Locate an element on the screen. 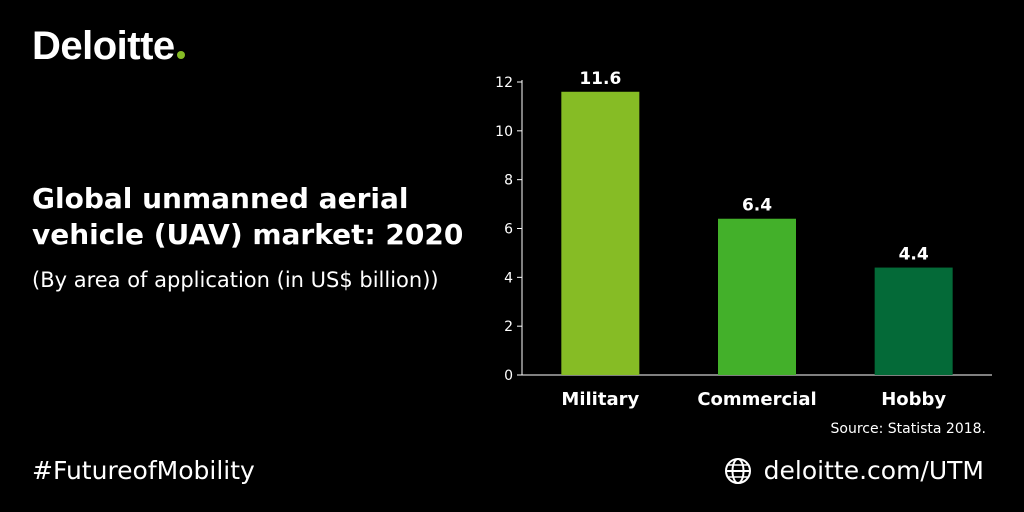 The width and height of the screenshot is (1024, 512). website-link: deloitte.com/UTM is located at coordinates (854, 471).